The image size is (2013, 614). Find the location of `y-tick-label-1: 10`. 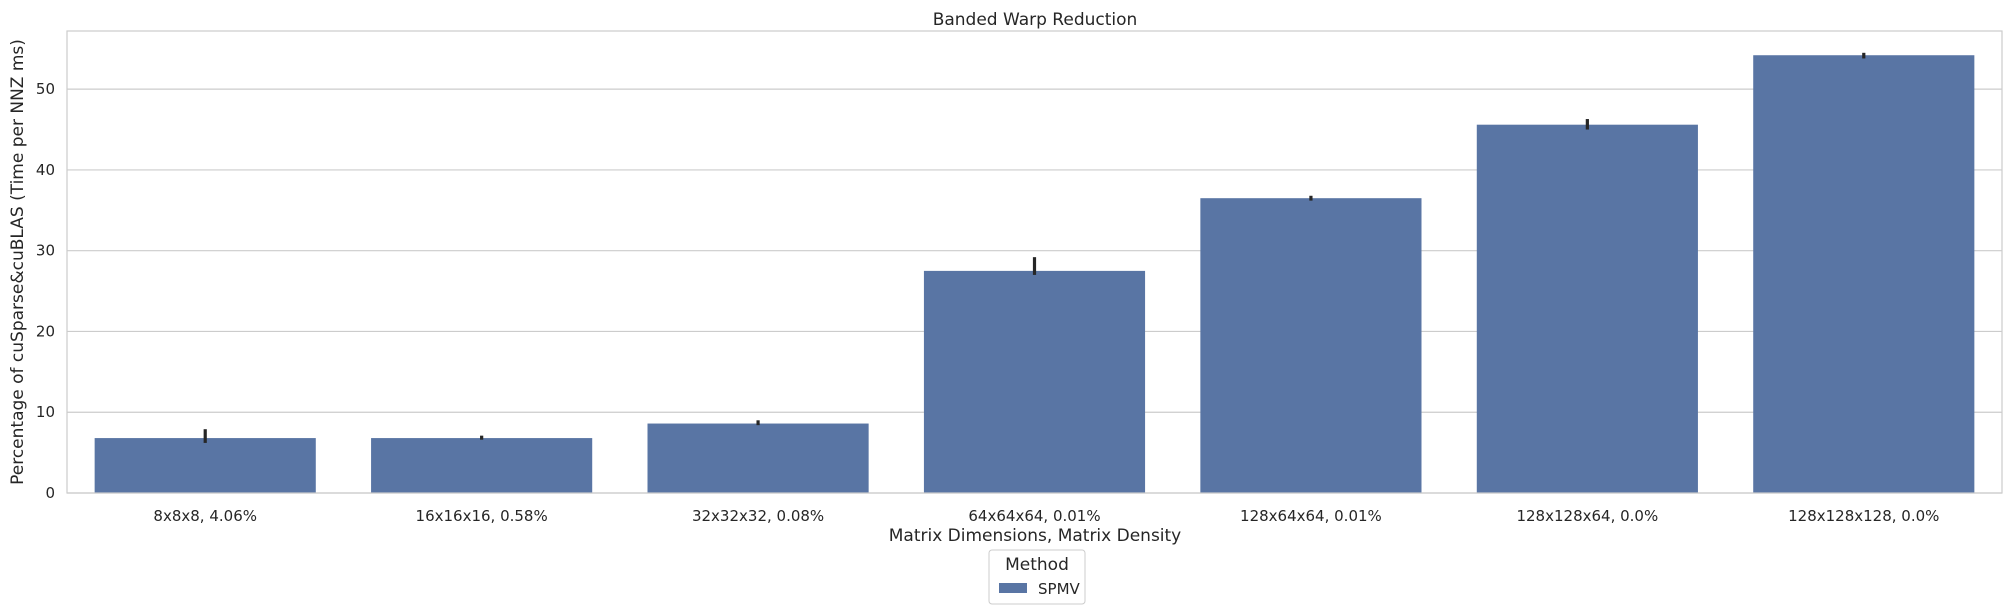

y-tick-label-1: 10 is located at coordinates (45, 412).